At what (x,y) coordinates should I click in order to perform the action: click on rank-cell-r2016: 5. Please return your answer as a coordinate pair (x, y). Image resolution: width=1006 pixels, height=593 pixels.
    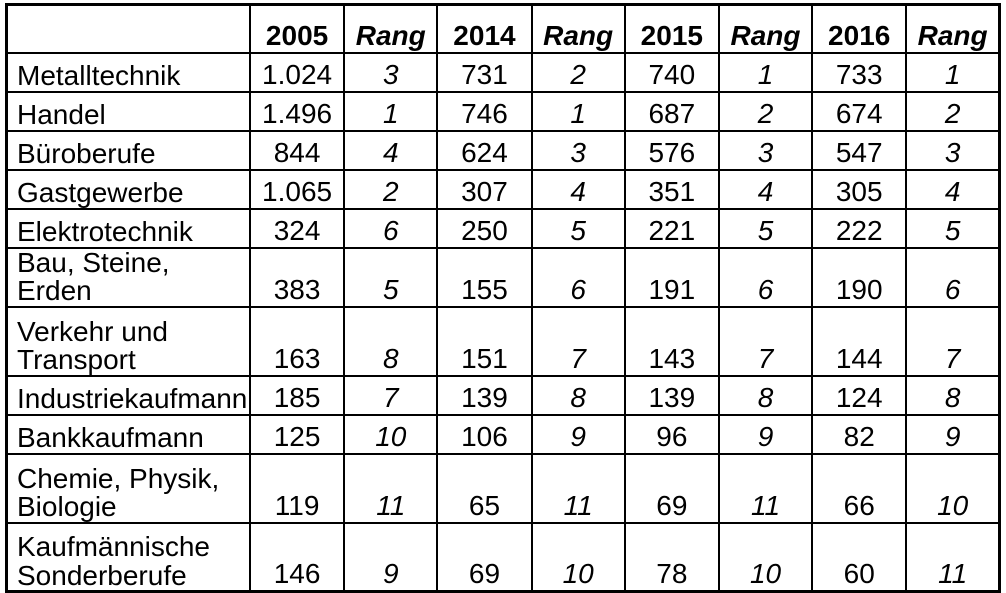
    Looking at the image, I should click on (953, 228).